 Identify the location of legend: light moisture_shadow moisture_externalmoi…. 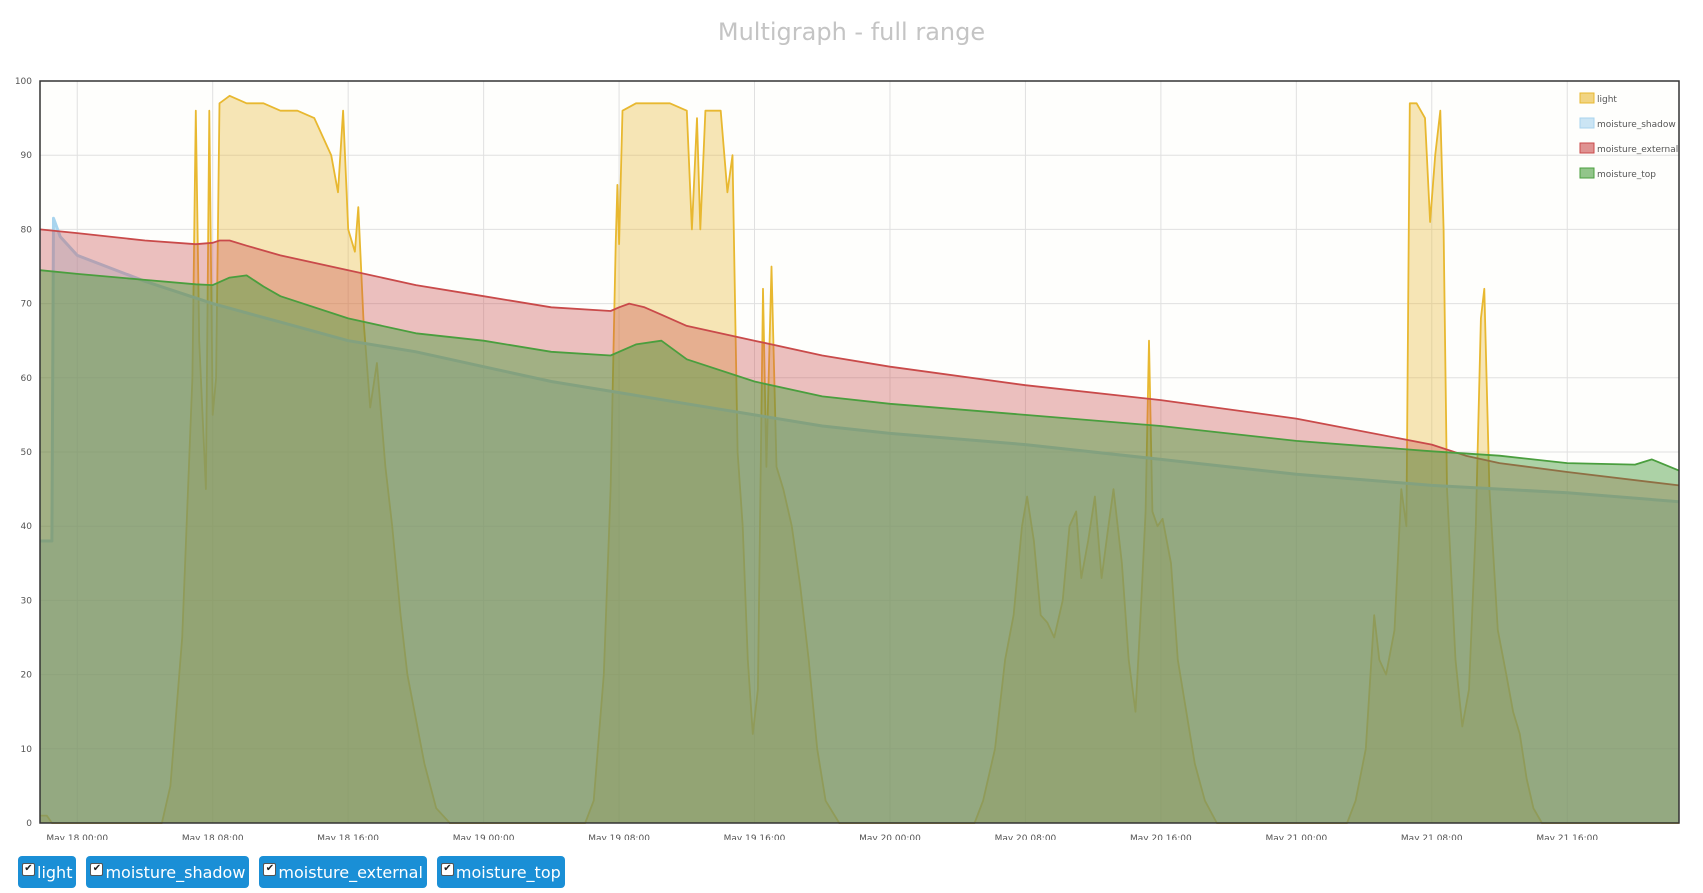
(1628, 136).